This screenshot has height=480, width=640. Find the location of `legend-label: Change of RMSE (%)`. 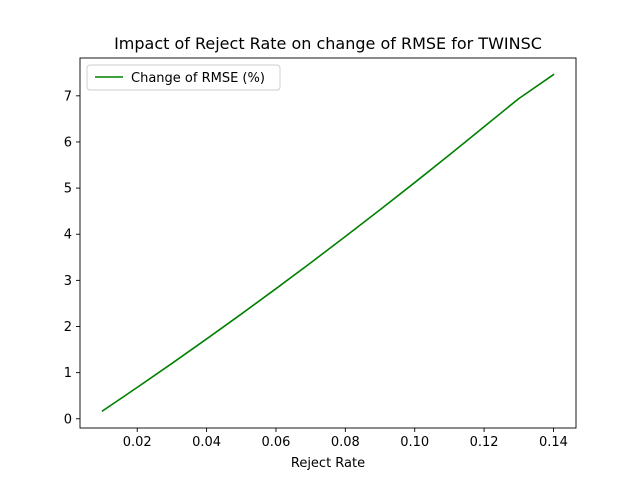

legend-label: Change of RMSE (%) is located at coordinates (198, 78).